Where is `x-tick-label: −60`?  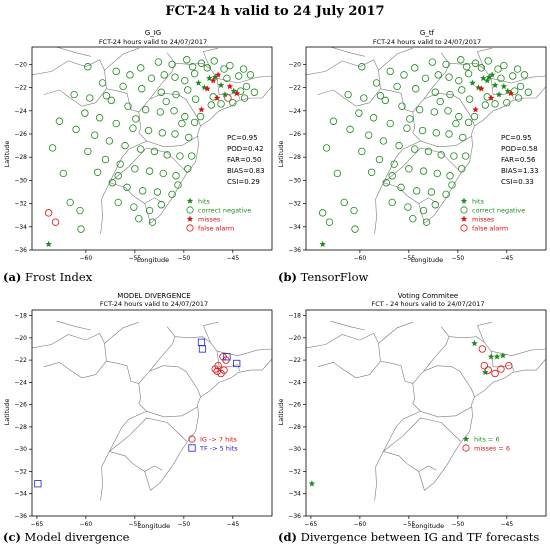 x-tick-label: −60 is located at coordinates (360, 258).